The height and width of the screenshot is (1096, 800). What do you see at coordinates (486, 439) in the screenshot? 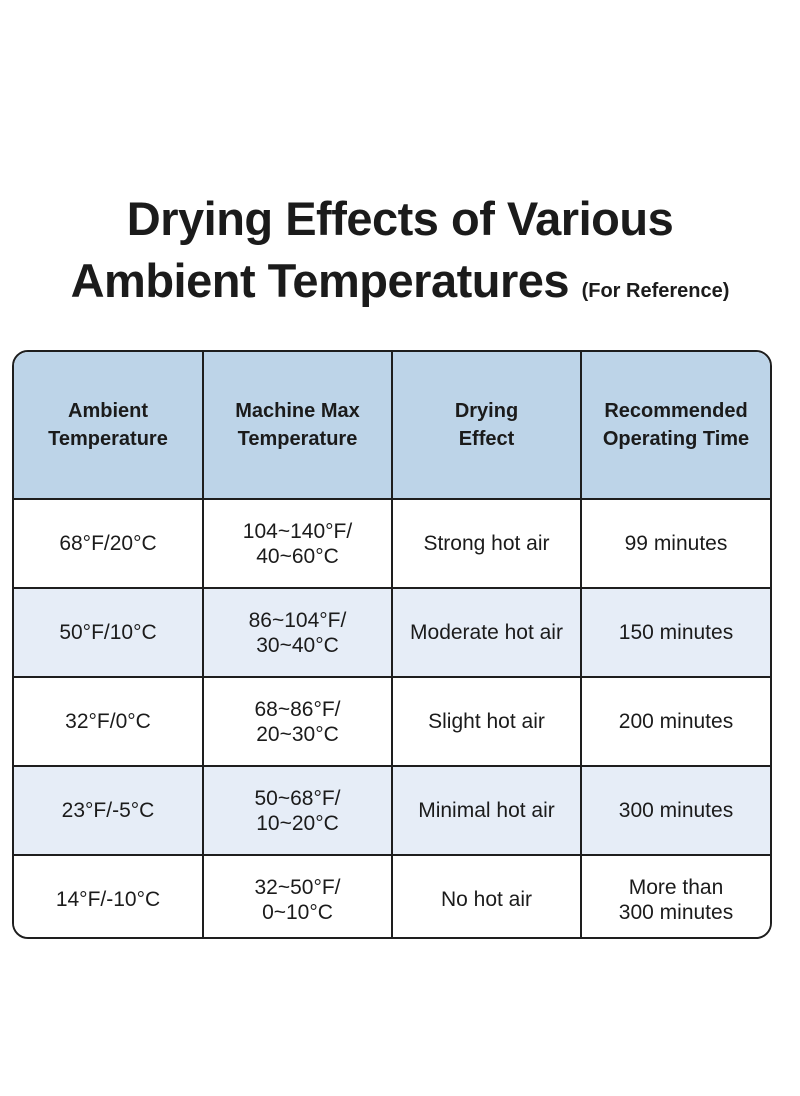
I see `header-text: Effect` at bounding box center [486, 439].